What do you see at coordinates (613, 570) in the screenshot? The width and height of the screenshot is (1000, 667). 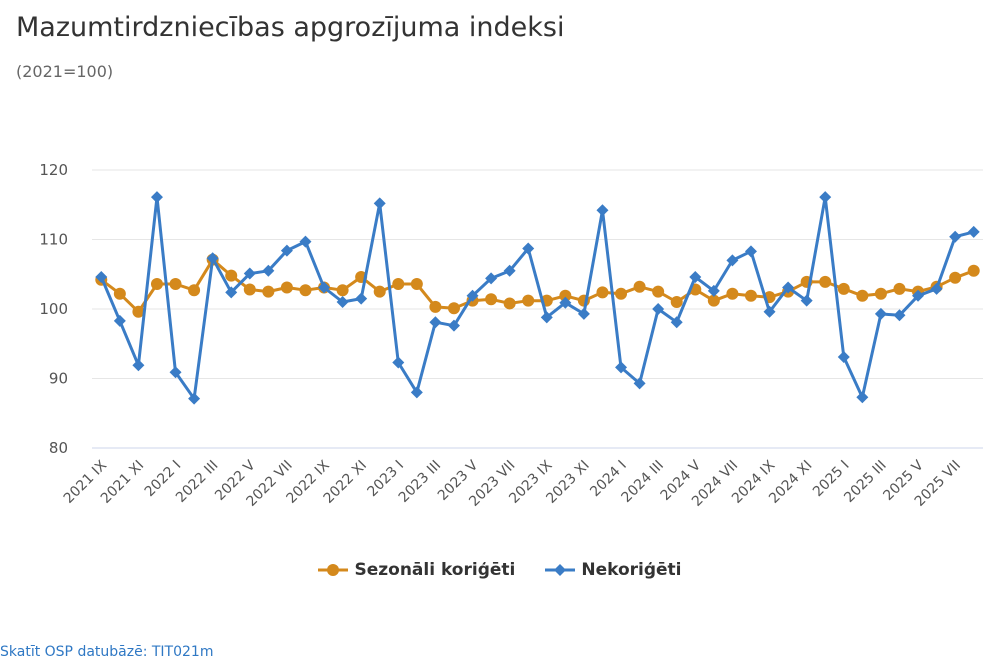 I see `legend-item-nsa: Nekoriģēti` at bounding box center [613, 570].